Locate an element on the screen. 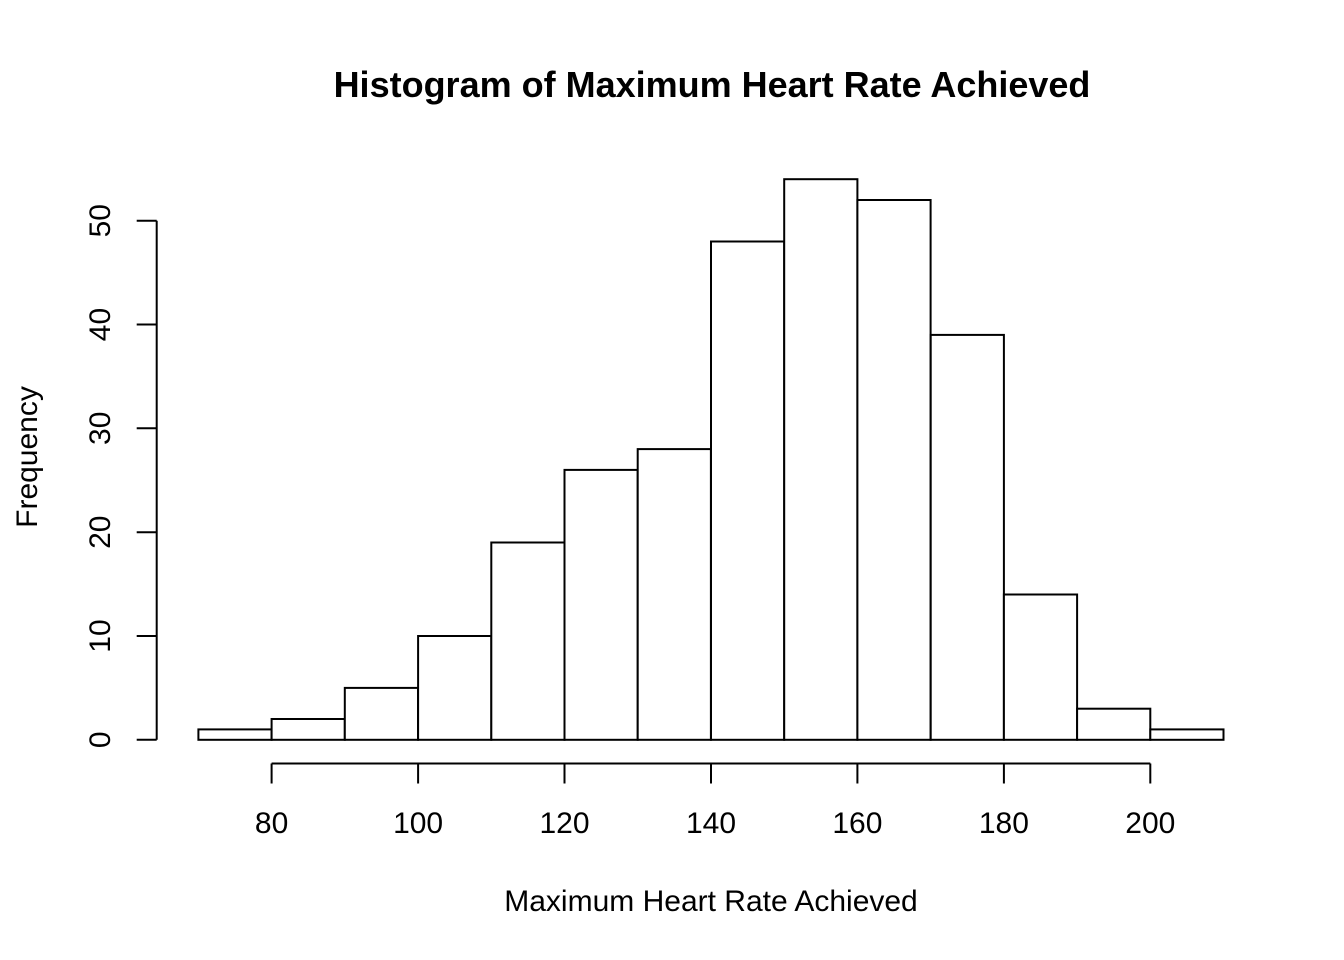 This screenshot has width=1344, height=960. x-axis: 80 100 120 140 160 180 200 is located at coordinates (715, 801).